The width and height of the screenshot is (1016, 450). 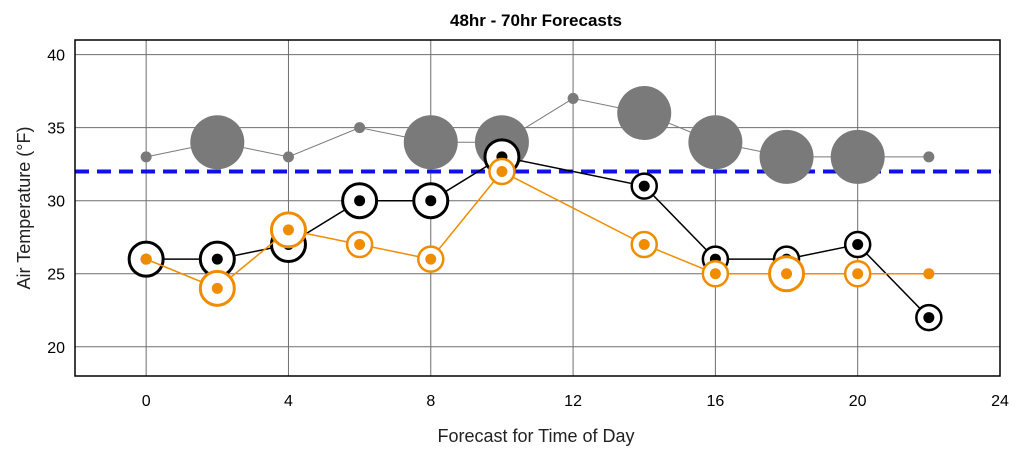 I want to click on y-tick-label: 20, so click(x=56, y=348).